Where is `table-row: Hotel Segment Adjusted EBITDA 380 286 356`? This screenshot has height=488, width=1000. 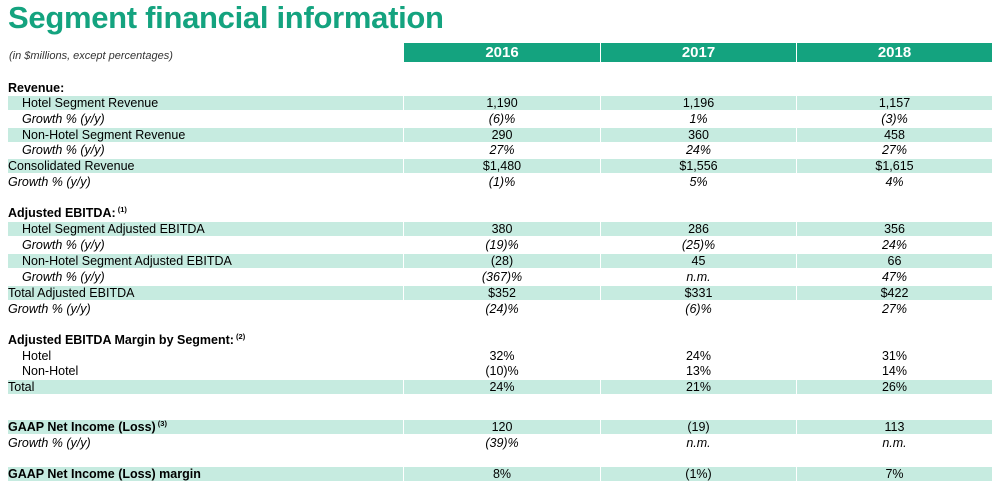 table-row: Hotel Segment Adjusted EBITDA 380 286 356 is located at coordinates (500, 229).